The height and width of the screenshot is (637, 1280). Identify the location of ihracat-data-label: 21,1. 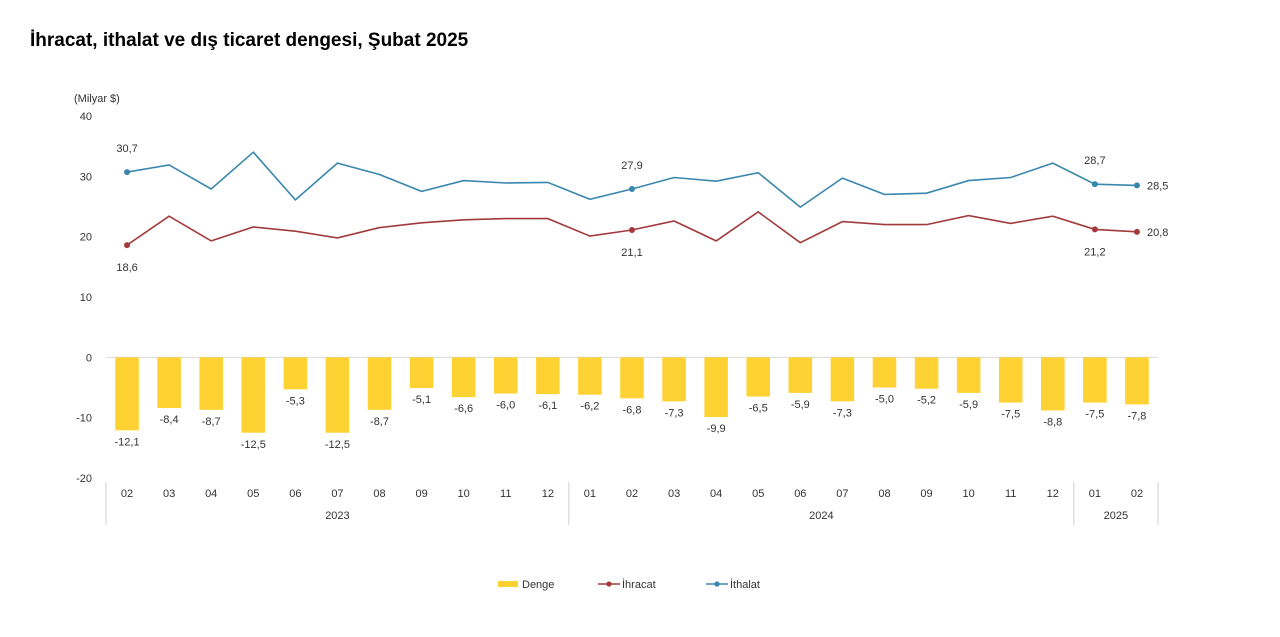
(631, 253).